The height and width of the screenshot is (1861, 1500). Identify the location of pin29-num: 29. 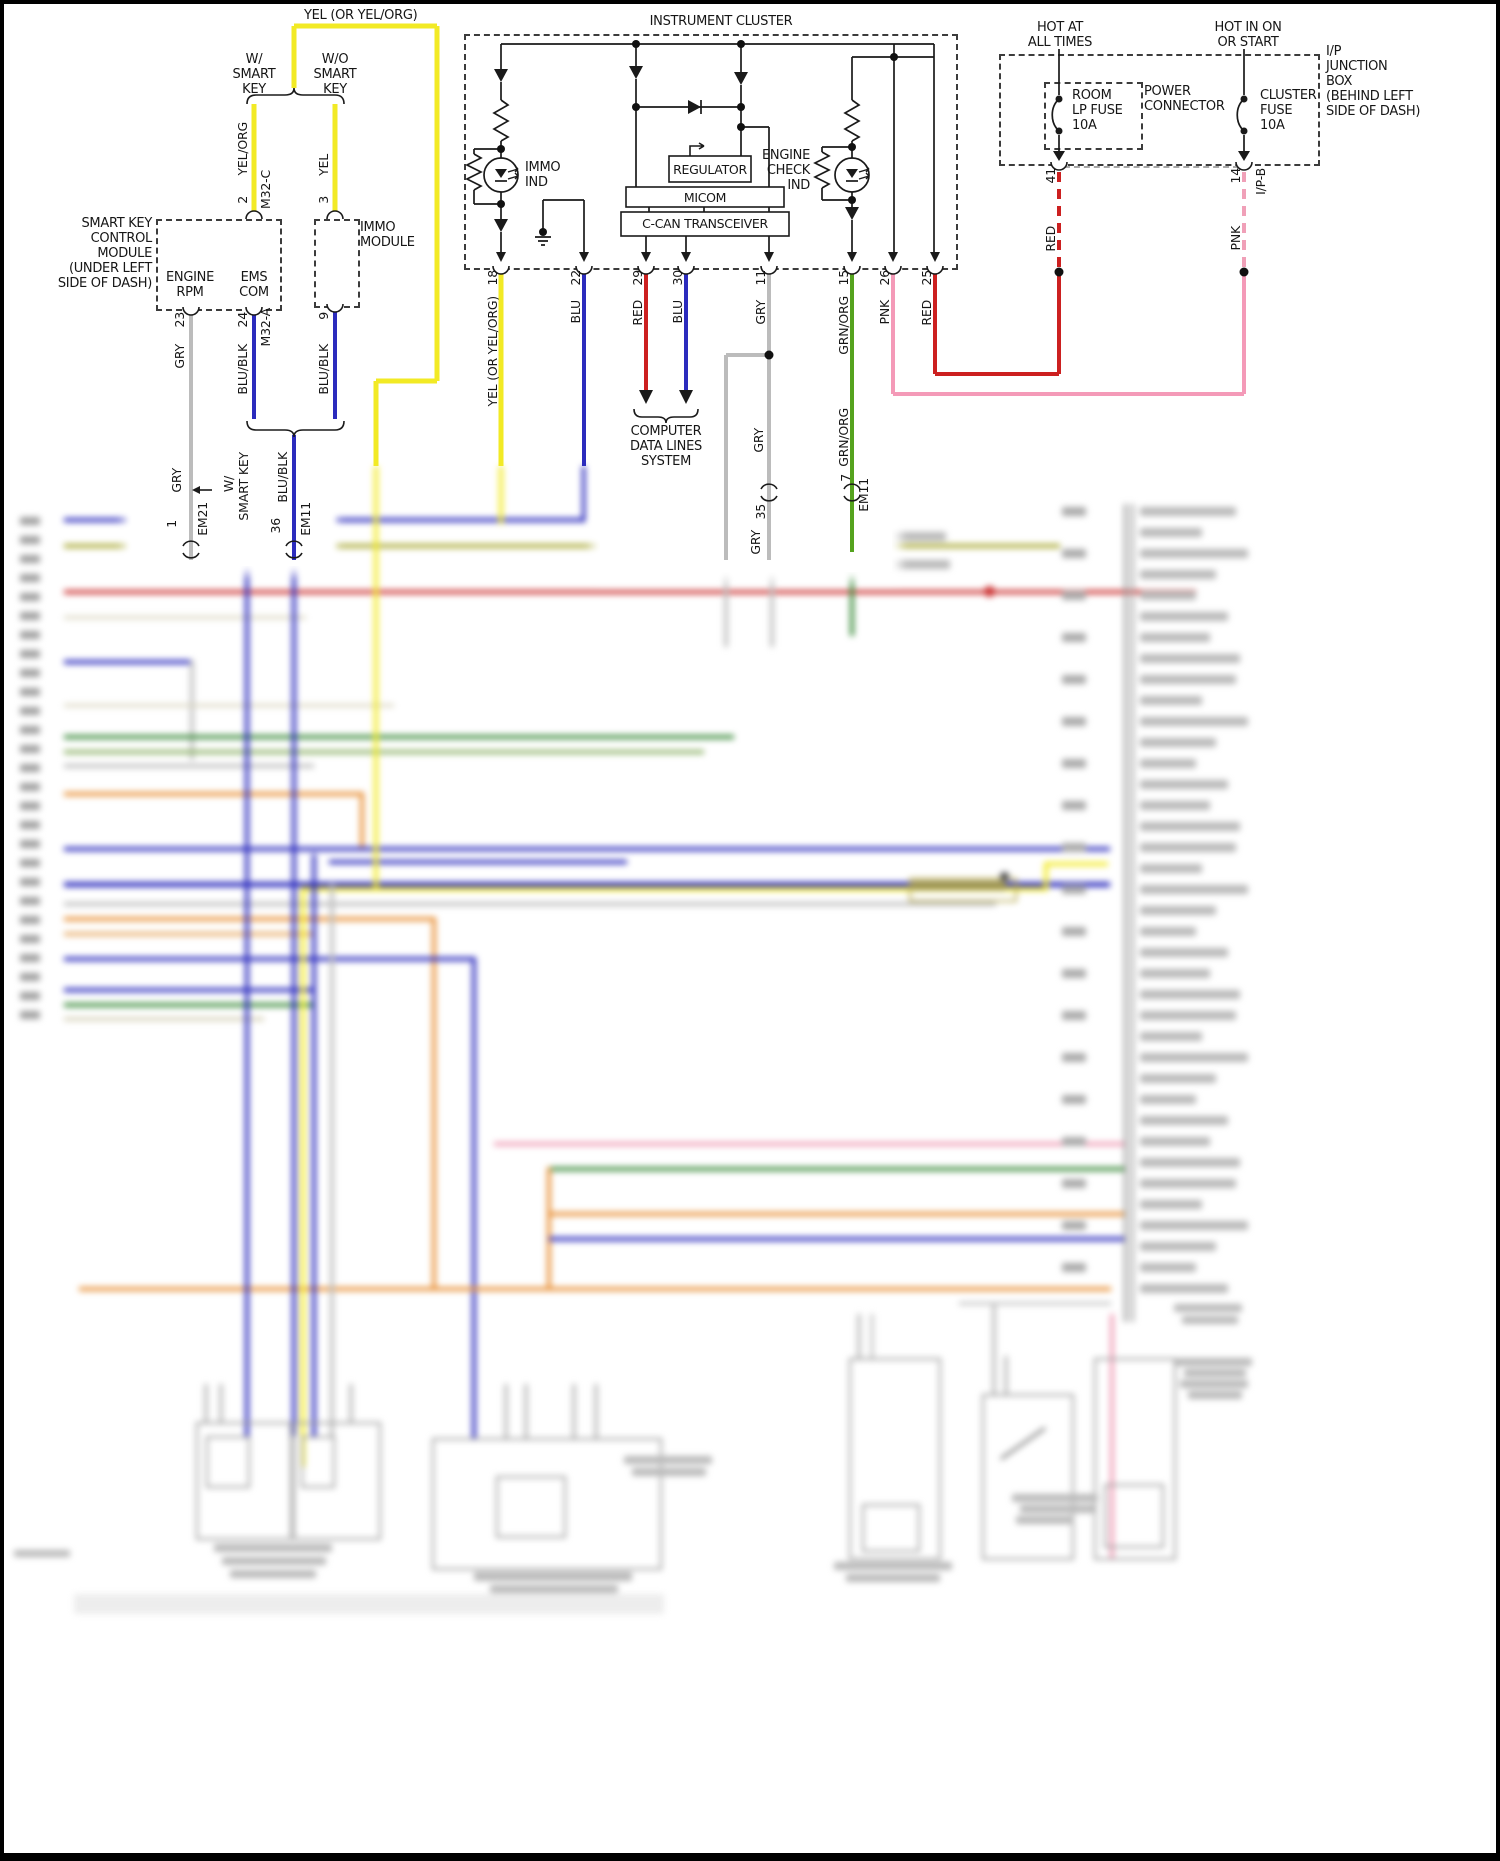
(637, 278).